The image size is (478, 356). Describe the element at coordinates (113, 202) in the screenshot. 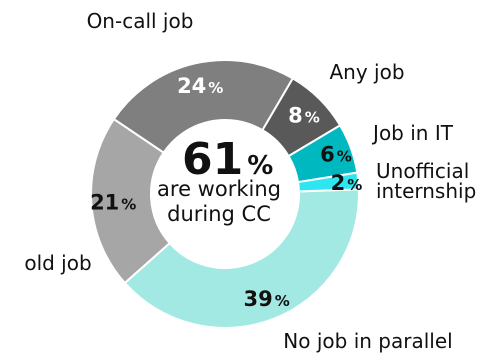

I see `slice-value-old-job: 21%` at that location.